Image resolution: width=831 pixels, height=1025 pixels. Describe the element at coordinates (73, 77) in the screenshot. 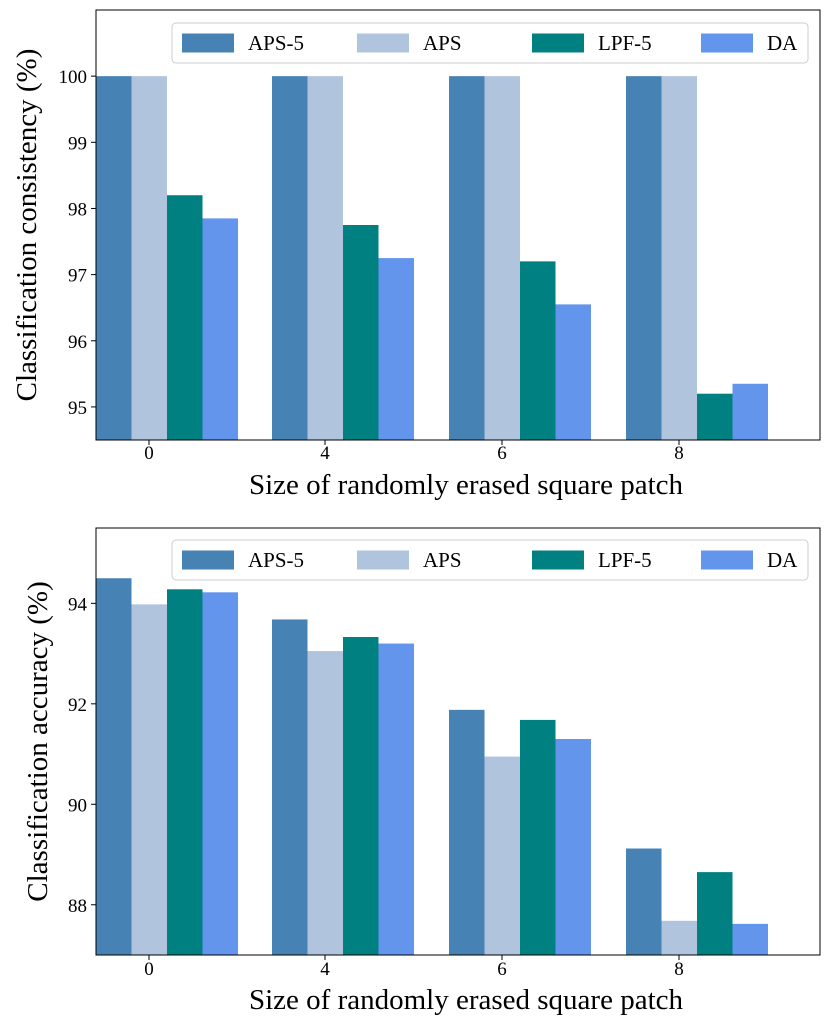

I see `y-tick-label: 100` at that location.